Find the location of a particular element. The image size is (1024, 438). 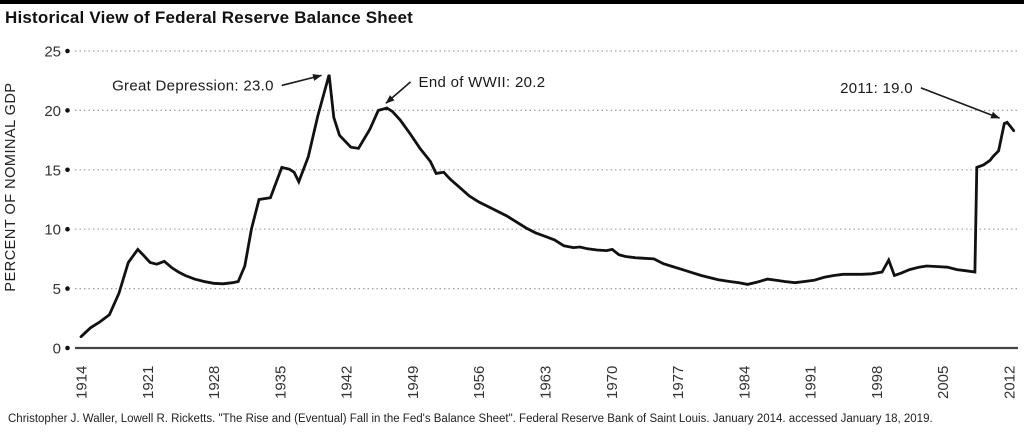

x-tick-label-1935: 1935 is located at coordinates (280, 382).